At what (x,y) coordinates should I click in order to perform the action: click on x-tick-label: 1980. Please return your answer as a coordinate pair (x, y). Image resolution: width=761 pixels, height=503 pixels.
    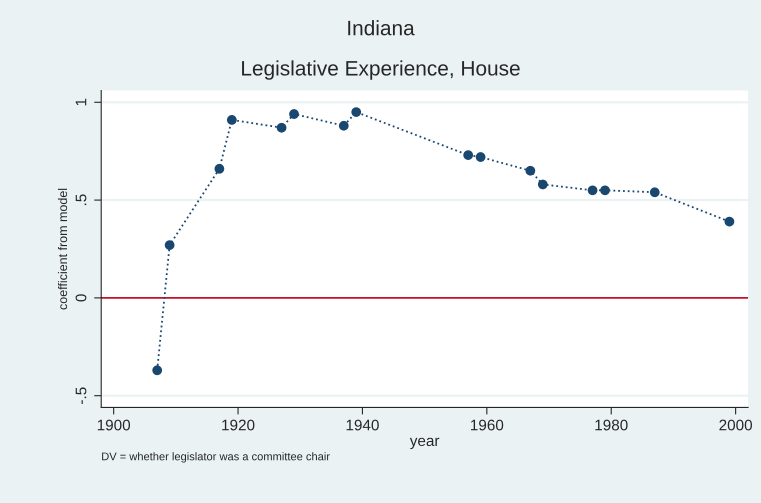
    Looking at the image, I should click on (611, 425).